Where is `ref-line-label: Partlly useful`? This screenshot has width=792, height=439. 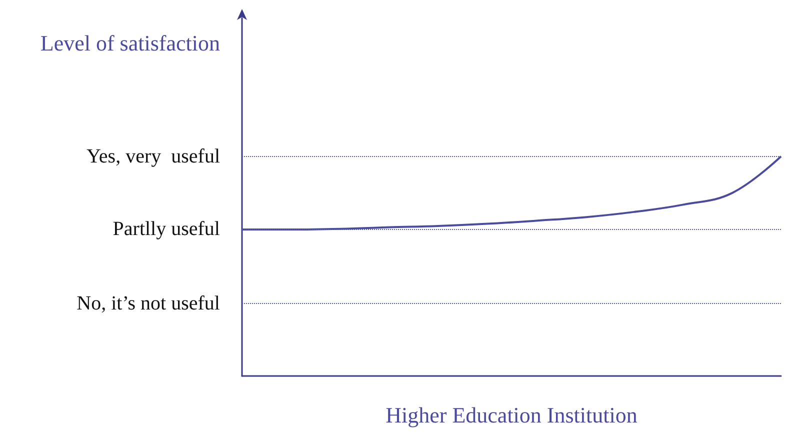 ref-line-label: Partlly useful is located at coordinates (166, 229).